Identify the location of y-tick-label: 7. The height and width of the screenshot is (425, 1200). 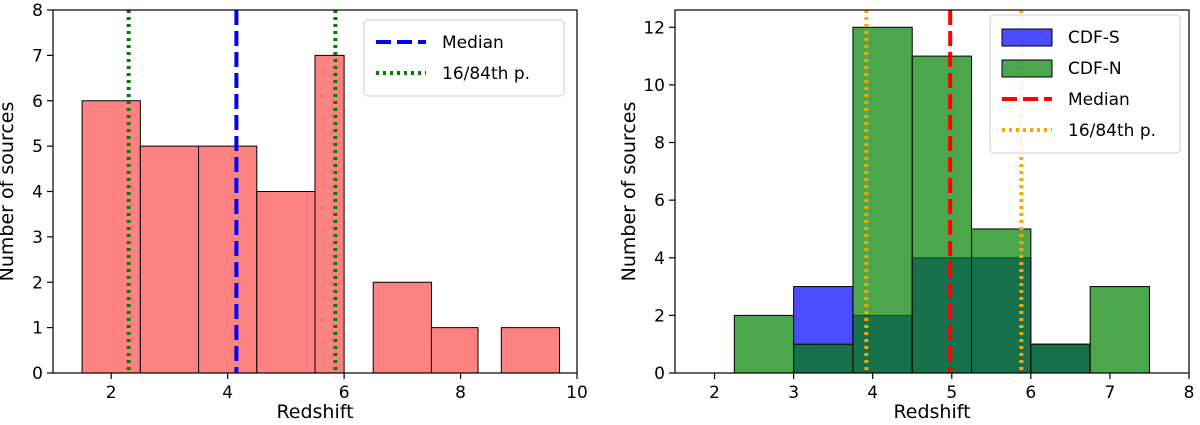
(37, 56).